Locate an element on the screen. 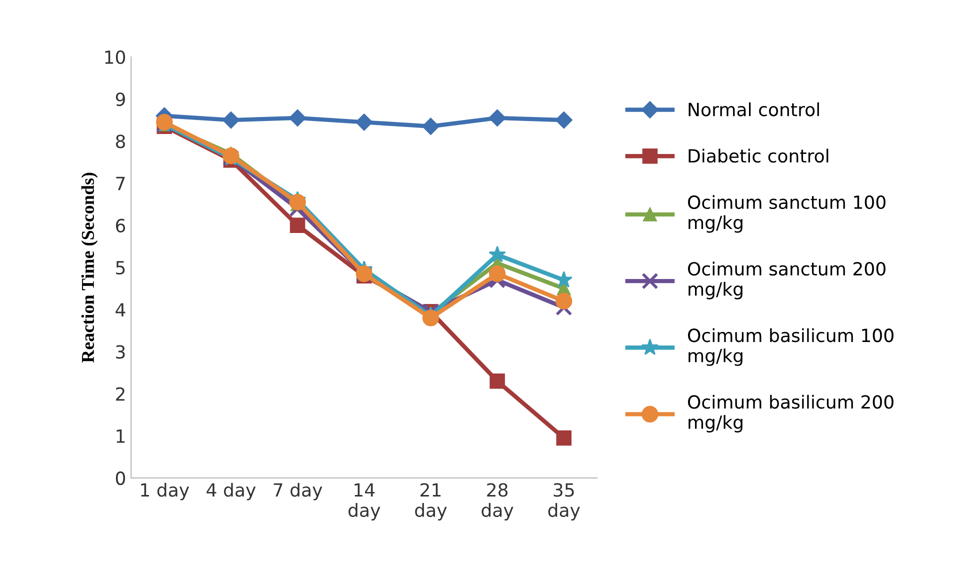 Image resolution: width=971 pixels, height=569 pixels. legend-label: Ocimum sanctum 200 mg/kg is located at coordinates (787, 281).